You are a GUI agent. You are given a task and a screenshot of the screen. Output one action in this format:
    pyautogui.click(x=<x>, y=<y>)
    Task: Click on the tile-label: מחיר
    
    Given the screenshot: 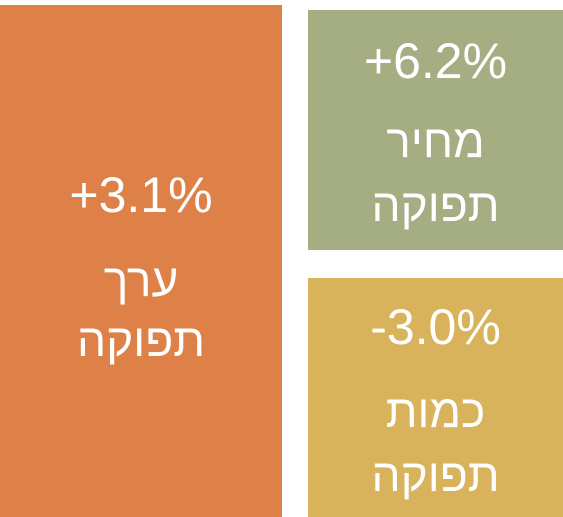 What is the action you would take?
    pyautogui.click(x=435, y=141)
    